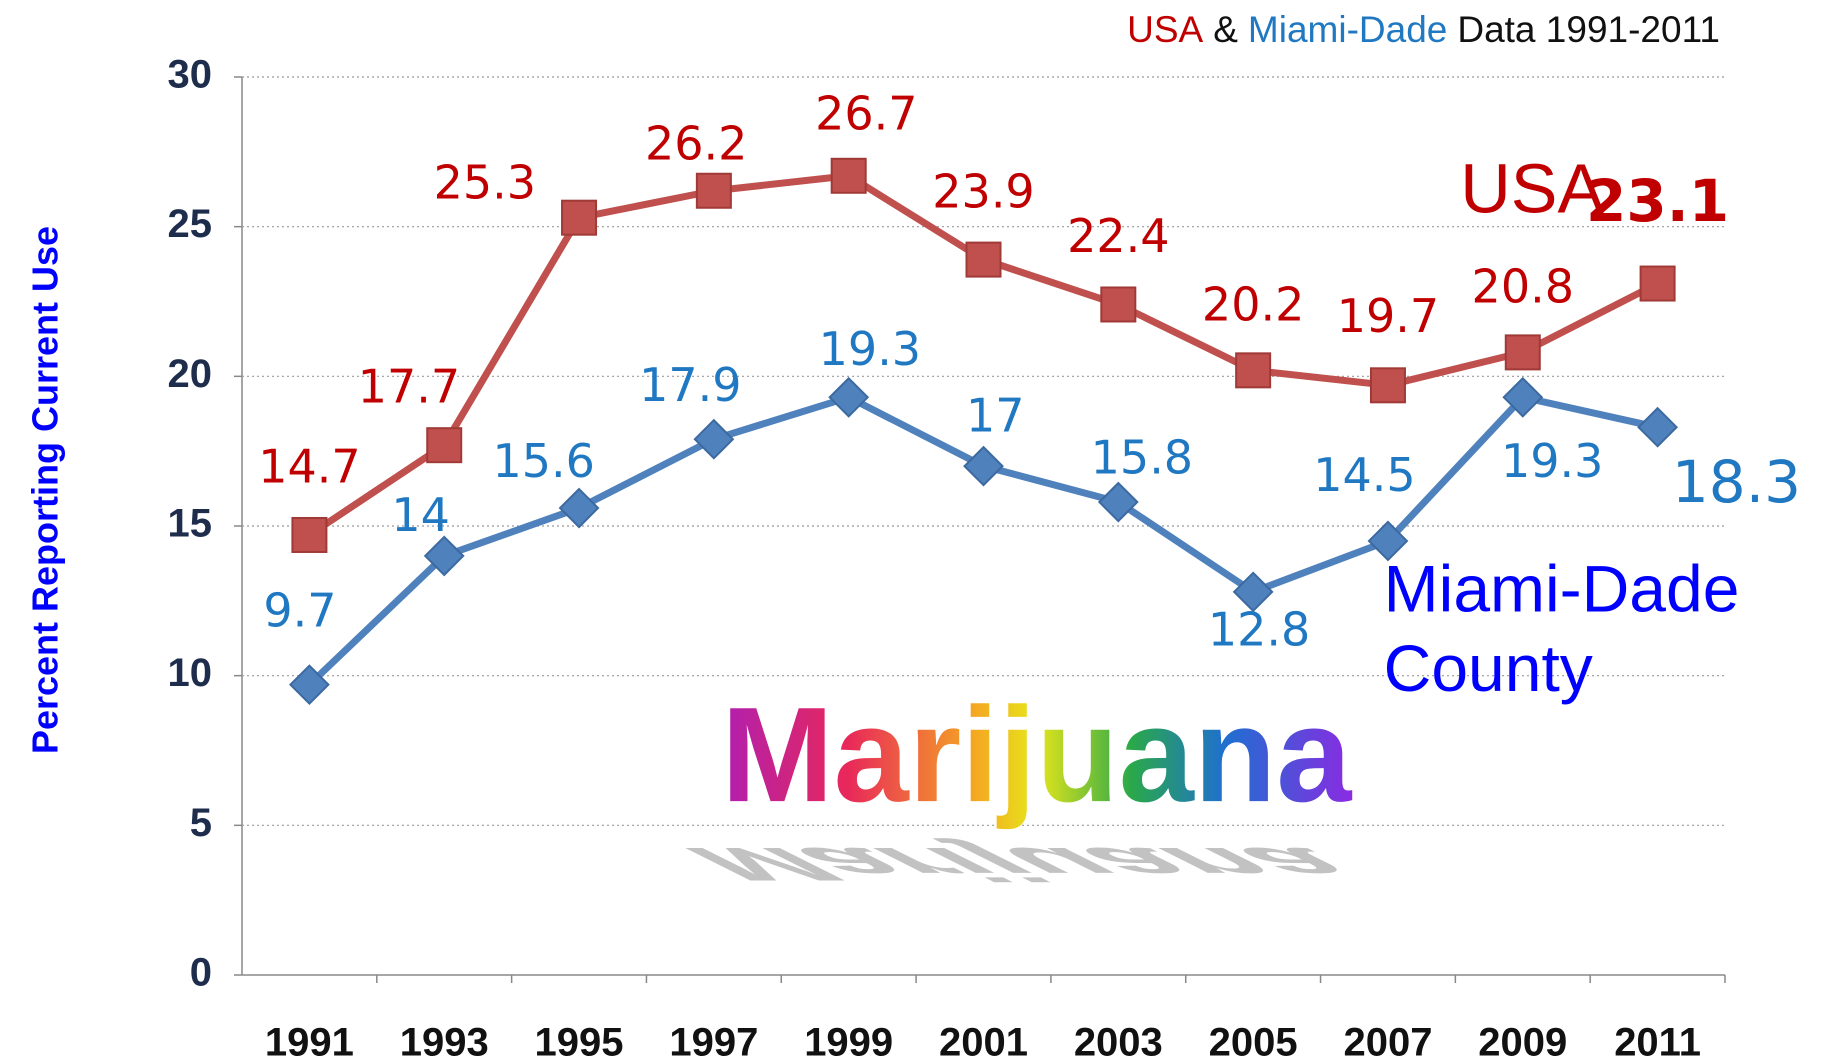 This screenshot has height=1059, width=1837. Describe the element at coordinates (1387, 1040) in the screenshot. I see `x-tick-label: 2007` at that location.